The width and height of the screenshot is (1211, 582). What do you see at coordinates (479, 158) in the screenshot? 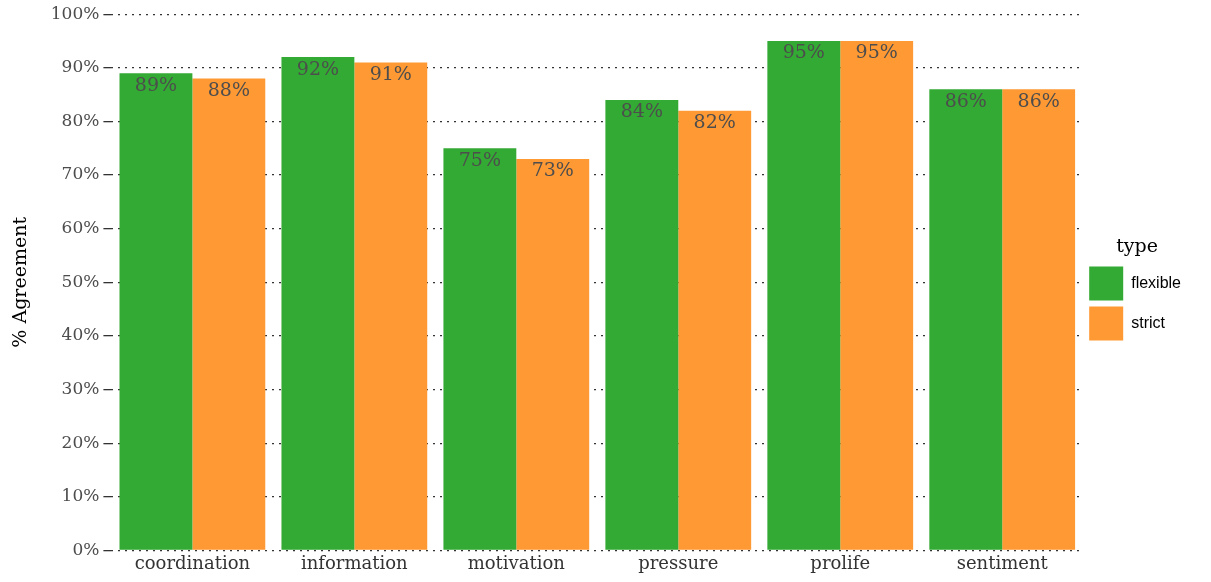
I see `data-label: 75%` at bounding box center [479, 158].